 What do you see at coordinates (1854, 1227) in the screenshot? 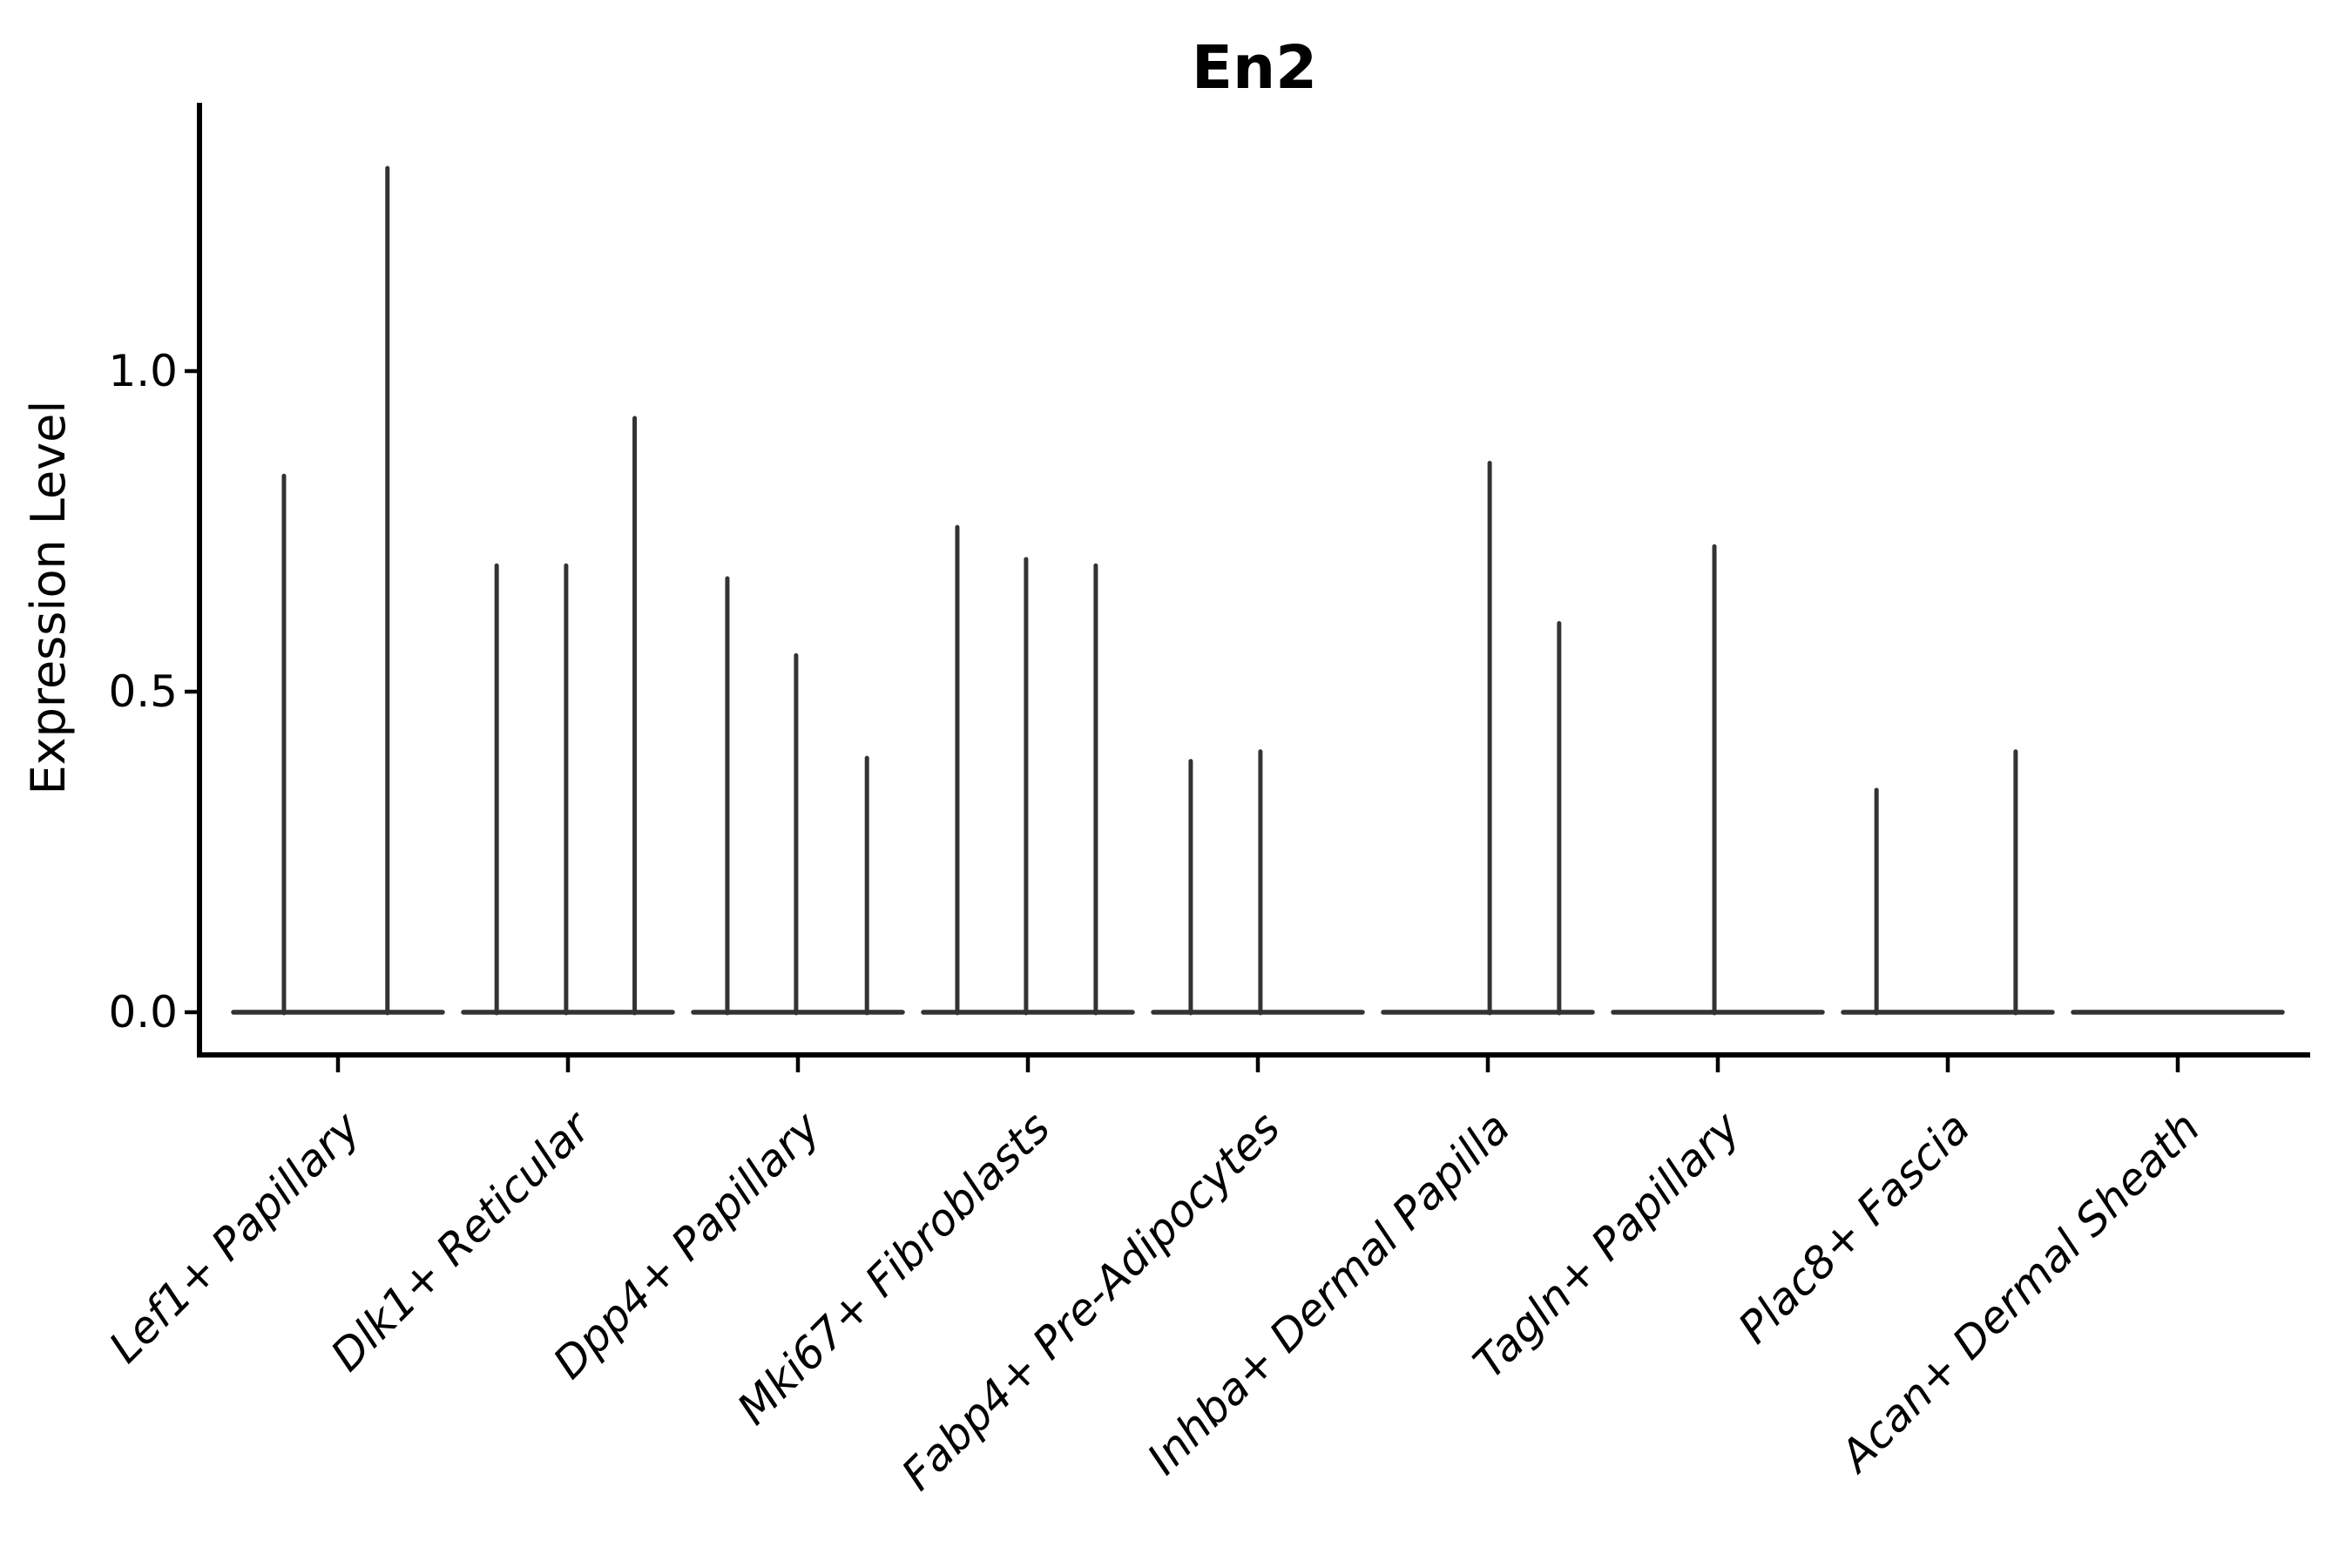
I see `x-tick-label: Plac8+ Fascia` at bounding box center [1854, 1227].